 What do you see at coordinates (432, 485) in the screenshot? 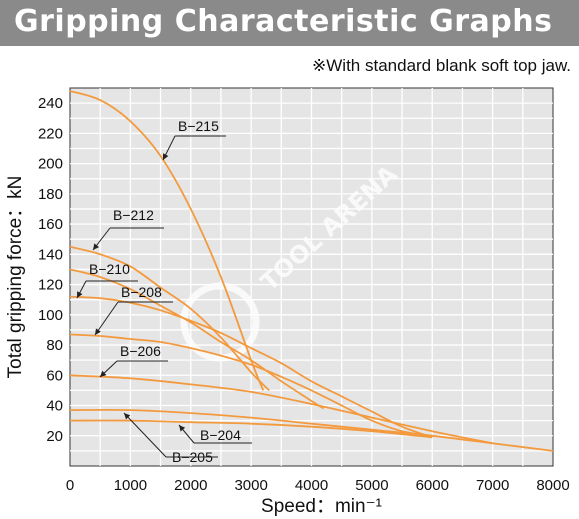
I see `x-tick-label: 6000` at bounding box center [432, 485].